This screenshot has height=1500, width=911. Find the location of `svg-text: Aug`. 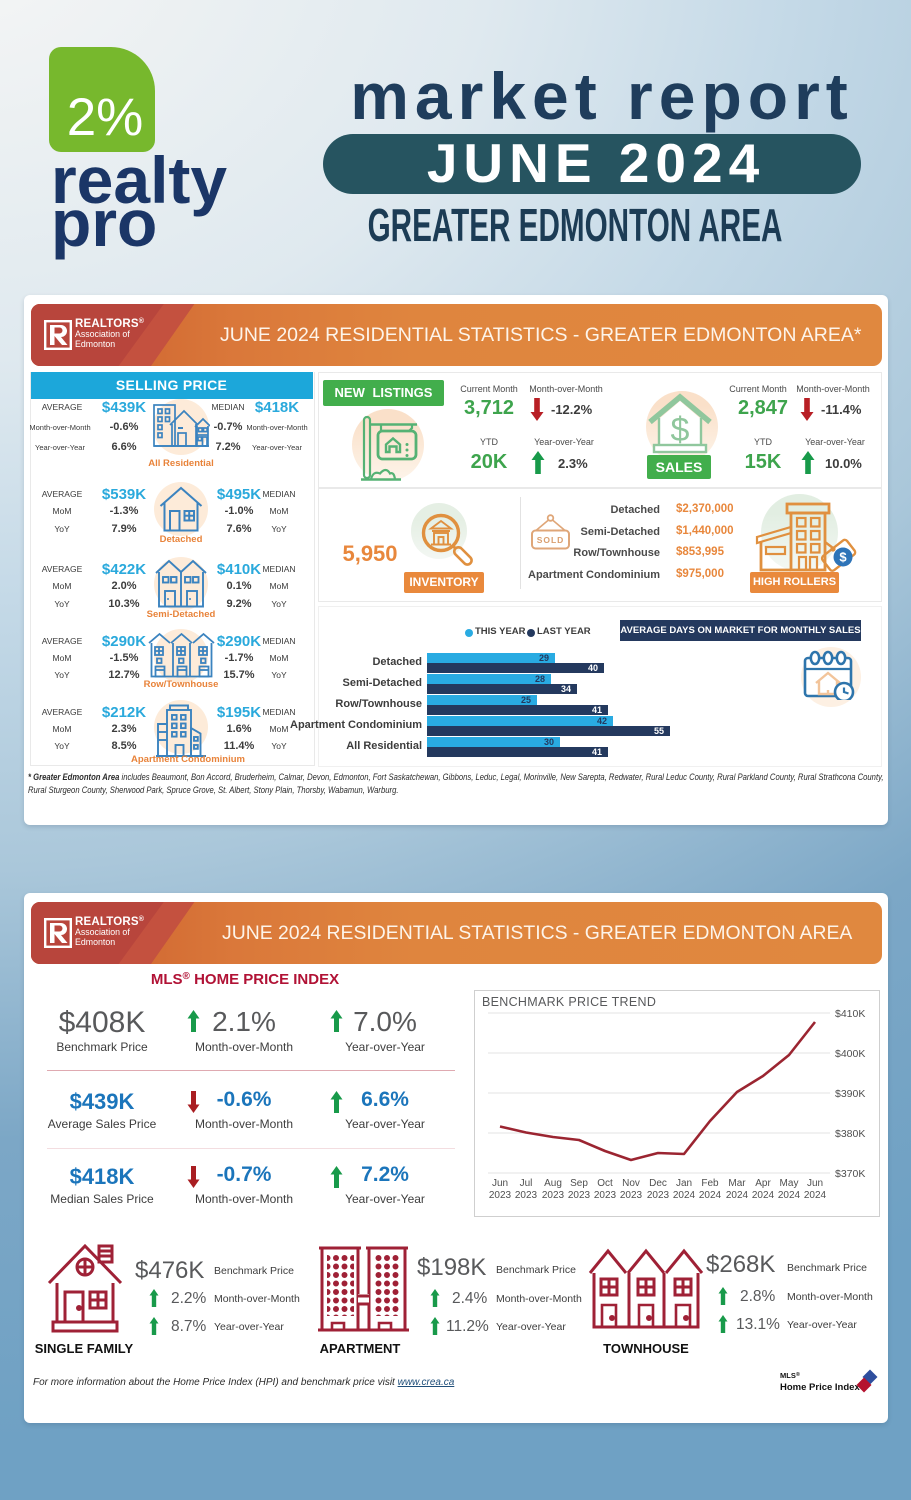

svg-text: Aug is located at coordinates (553, 1183).